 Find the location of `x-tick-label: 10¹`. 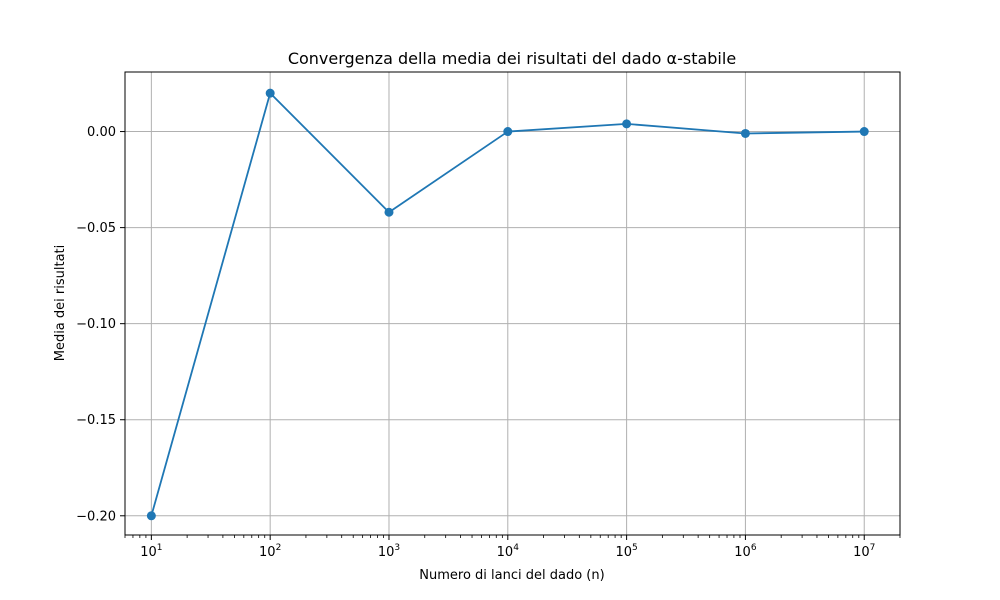

x-tick-label: 10¹ is located at coordinates (151, 551).